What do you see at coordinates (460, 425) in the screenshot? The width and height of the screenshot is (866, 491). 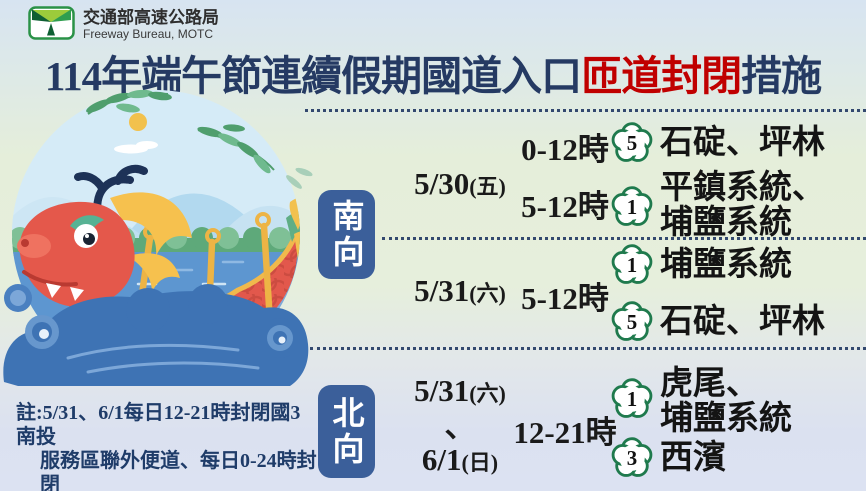 I see `date-531-61: 5/31(六) 、 6/1(日)` at bounding box center [460, 425].